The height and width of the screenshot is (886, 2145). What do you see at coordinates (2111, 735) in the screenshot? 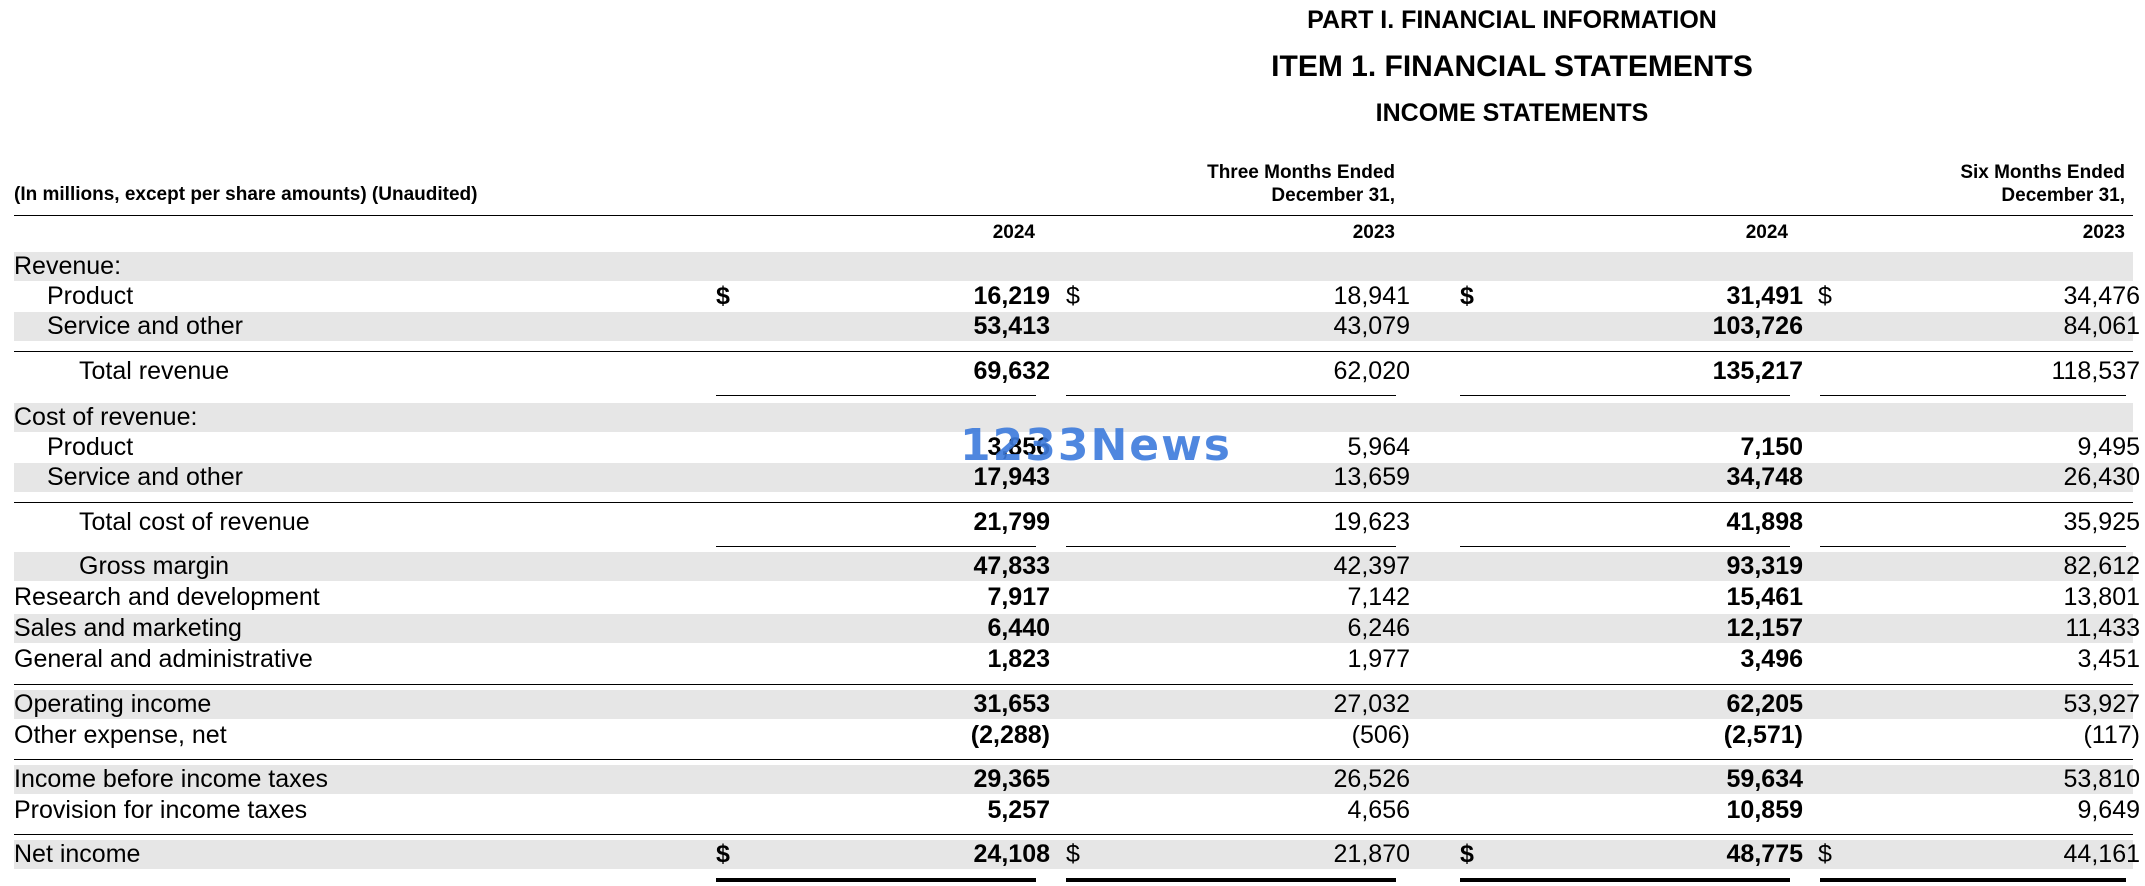
I see `value-6m-2023: (117)` at bounding box center [2111, 735].